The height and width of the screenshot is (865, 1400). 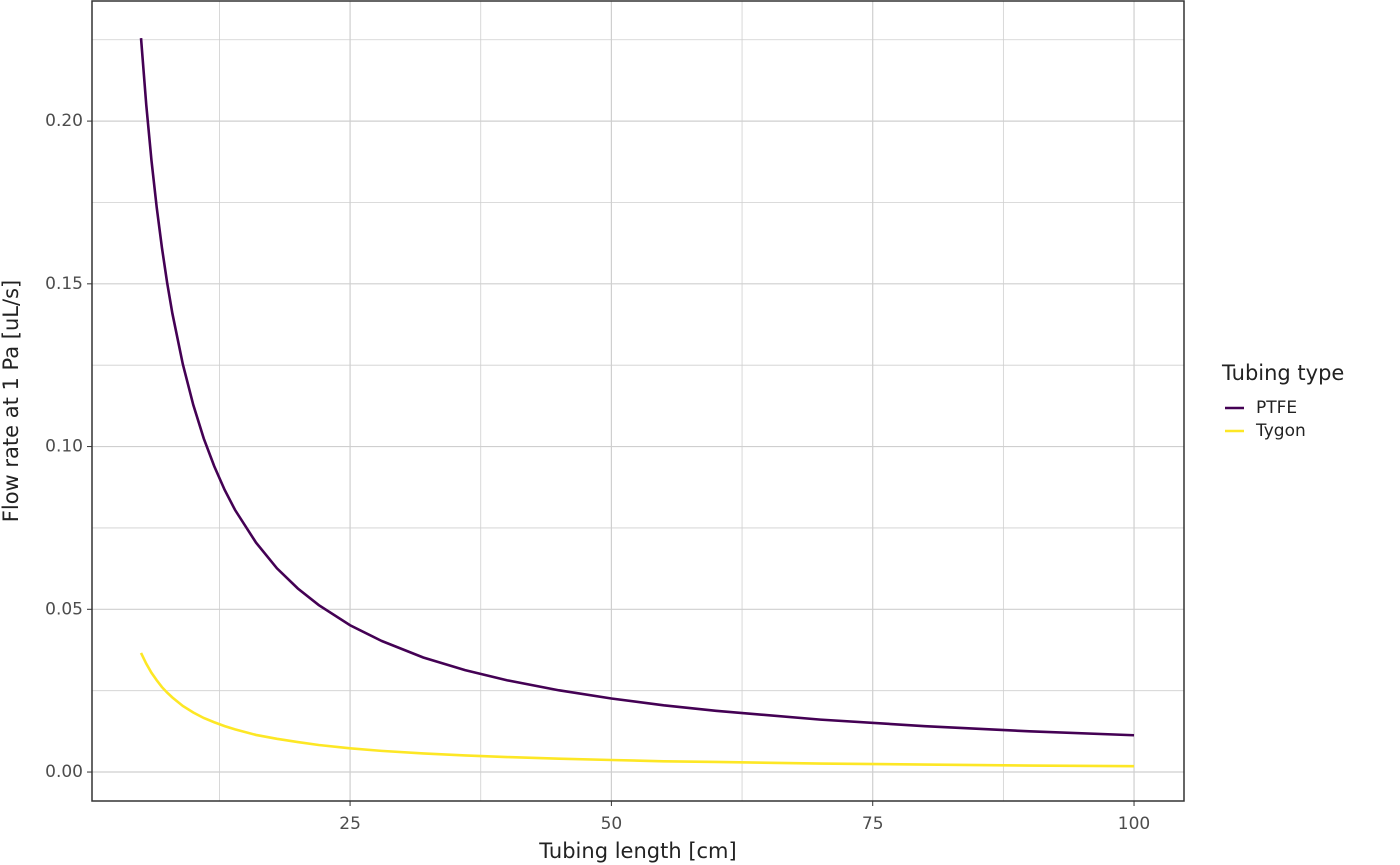 I want to click on x-tick-label: 100, so click(x=1134, y=824).